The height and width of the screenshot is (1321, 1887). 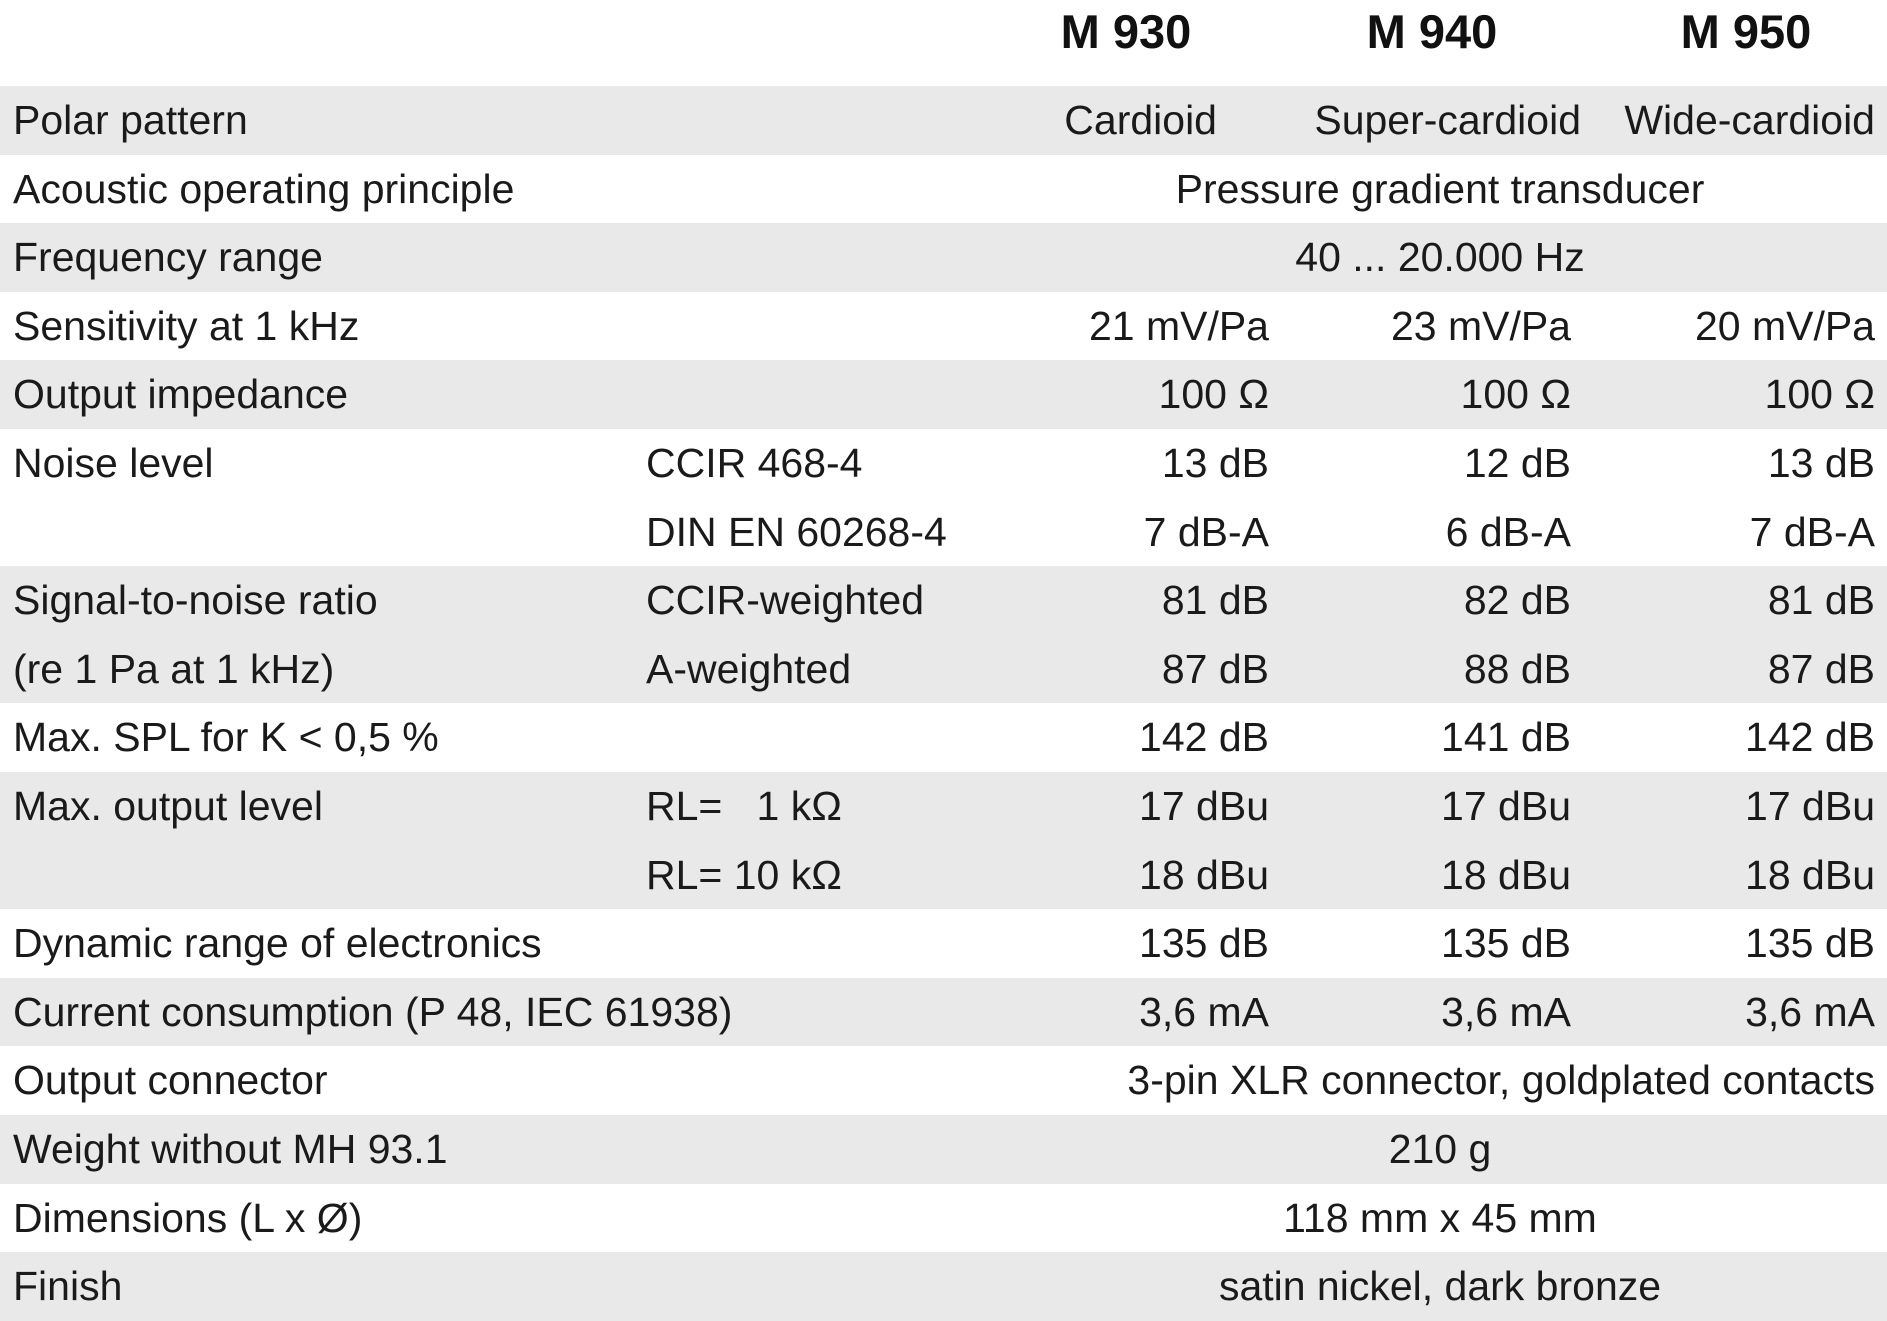 I want to click on value-m930: 135 dB, so click(x=1204, y=943).